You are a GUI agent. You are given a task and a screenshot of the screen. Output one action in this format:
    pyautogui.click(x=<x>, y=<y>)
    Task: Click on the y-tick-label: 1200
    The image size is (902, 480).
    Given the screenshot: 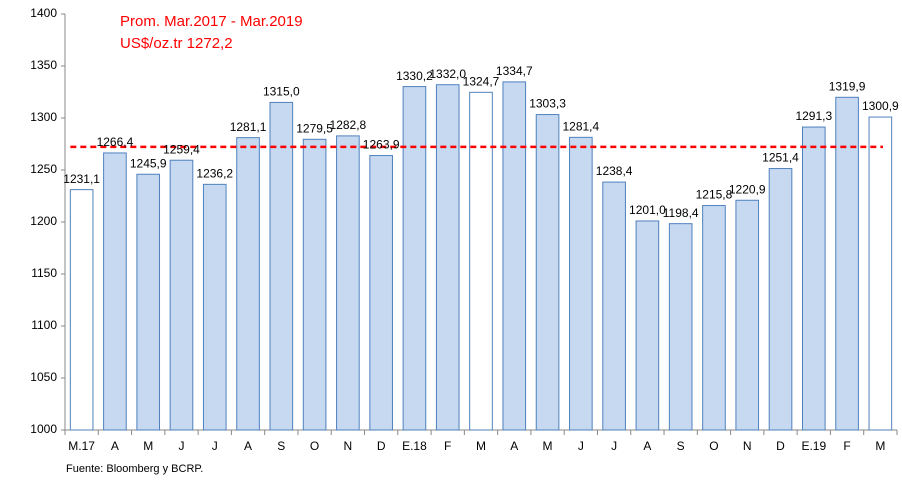 What is the action you would take?
    pyautogui.click(x=43, y=221)
    